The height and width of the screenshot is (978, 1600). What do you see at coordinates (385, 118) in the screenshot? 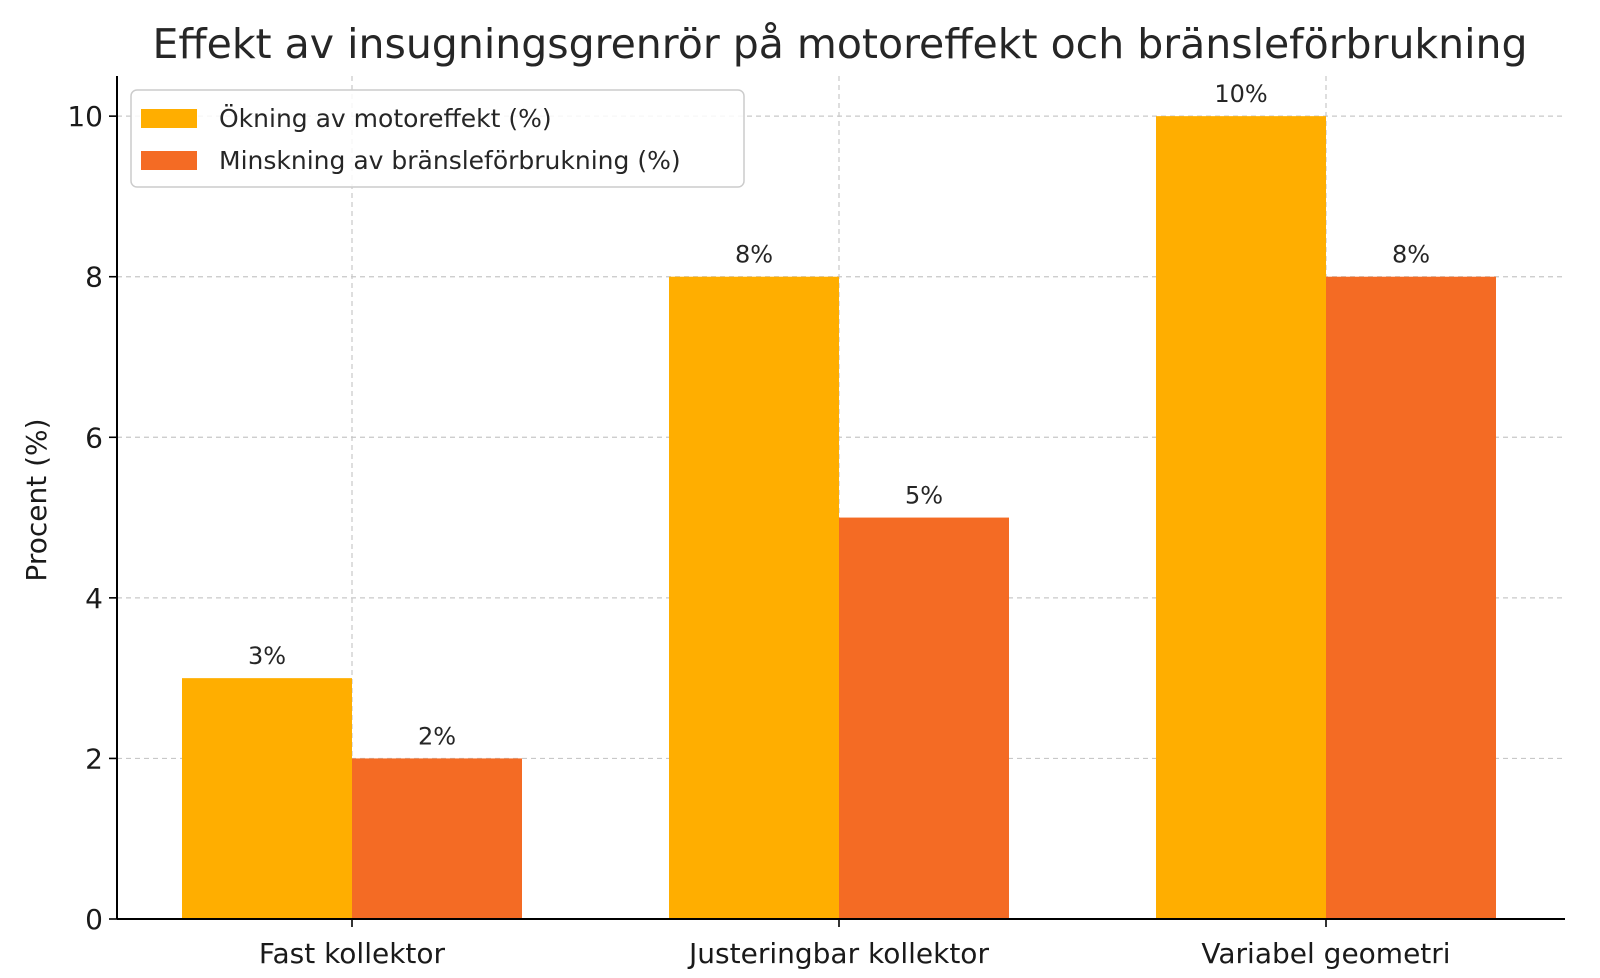
I see `legend-label: Ökning av motoreffekt (%)` at bounding box center [385, 118].